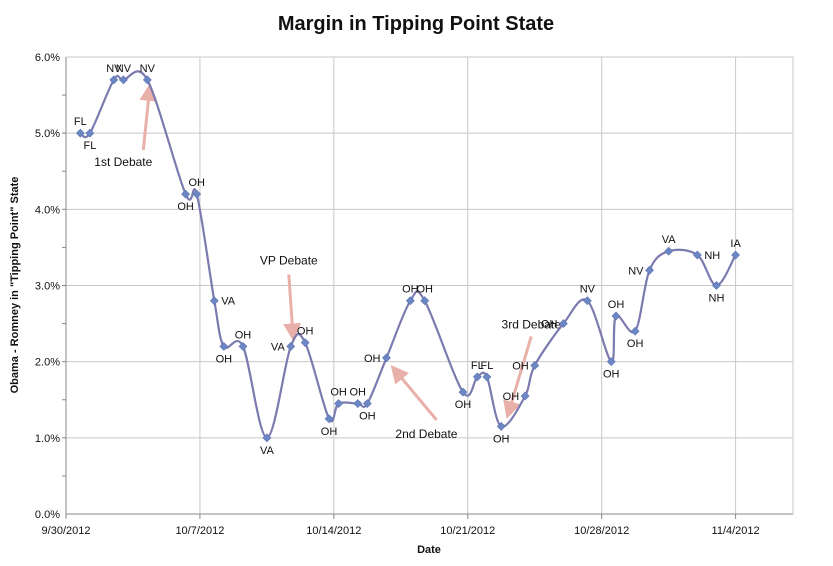 The width and height of the screenshot is (833, 566). I want to click on annotation-label: VP Debate, so click(289, 260).